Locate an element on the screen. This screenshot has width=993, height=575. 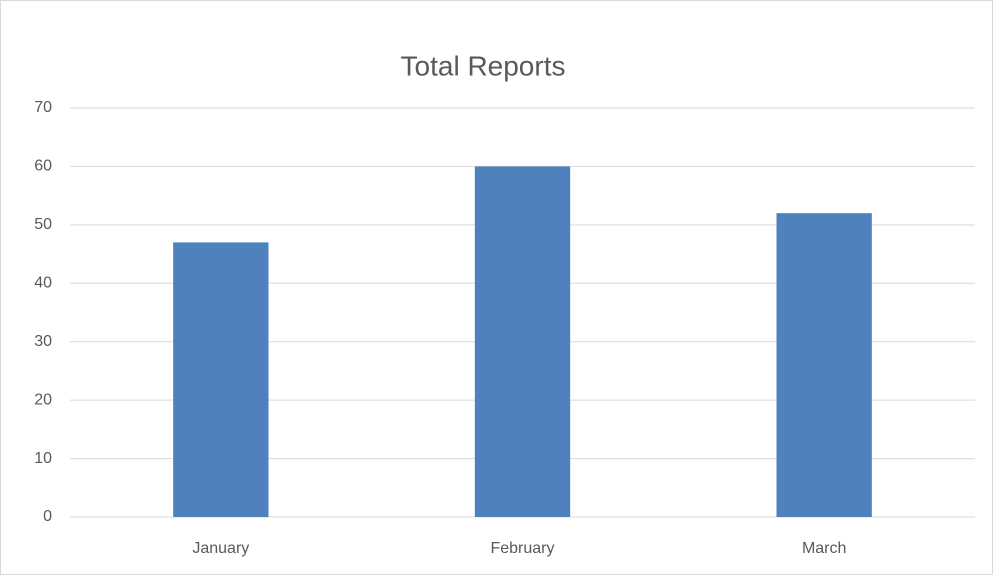
y-tick-label: 40 is located at coordinates (43, 283).